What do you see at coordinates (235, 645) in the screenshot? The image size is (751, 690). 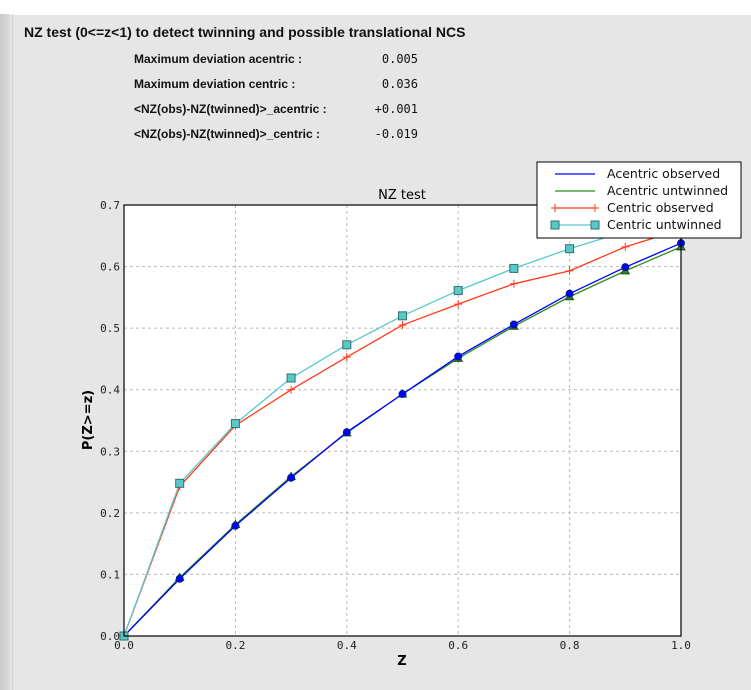 I see `x-tick-label: 0.2` at bounding box center [235, 645].